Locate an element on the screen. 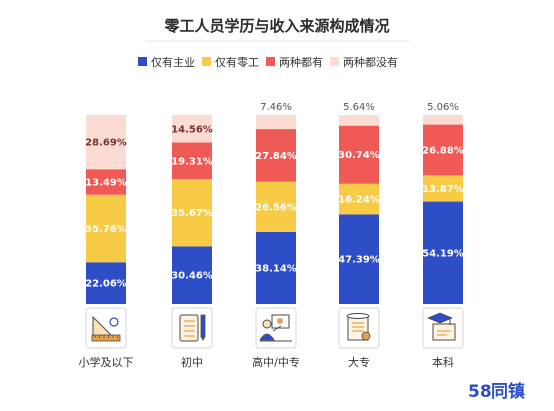  category-icons is located at coordinates (274, 328).